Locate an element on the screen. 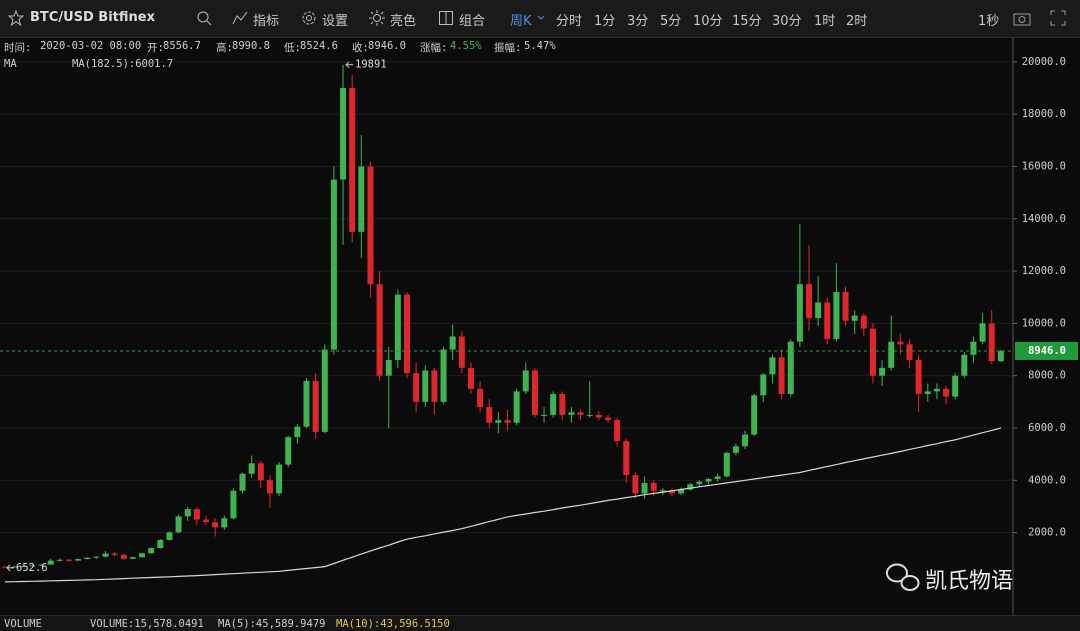 This screenshot has width=1080, height=631. interval: 10分 is located at coordinates (708, 21).